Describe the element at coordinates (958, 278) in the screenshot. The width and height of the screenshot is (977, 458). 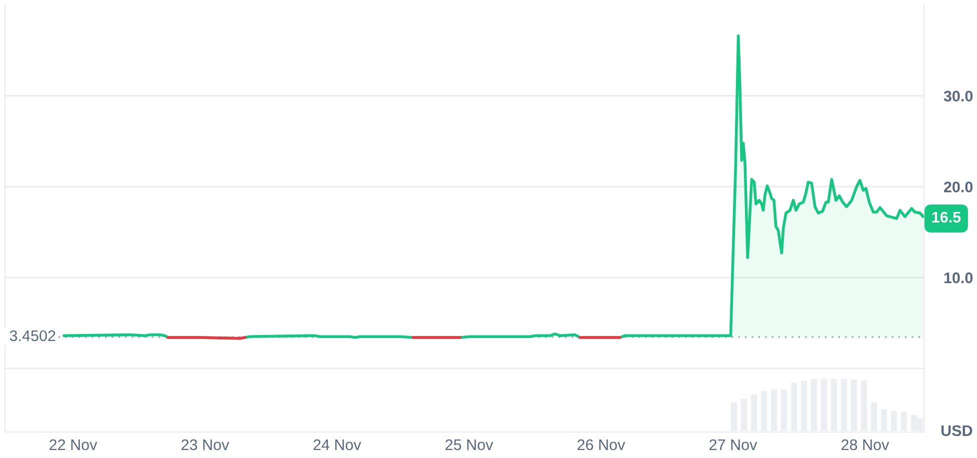
I see `y-tick-label: 10.0` at that location.